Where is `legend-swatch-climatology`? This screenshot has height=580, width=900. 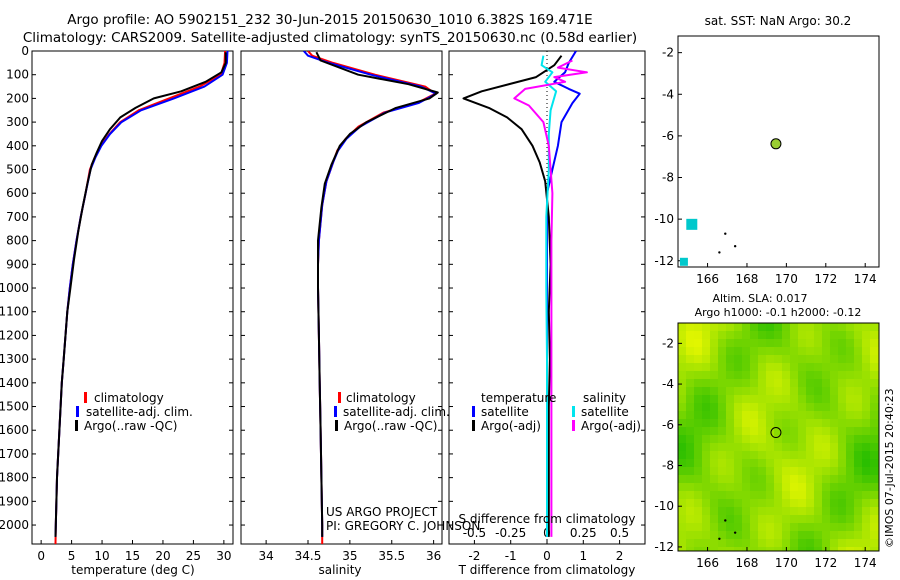 legend-swatch-climatology is located at coordinates (85, 397).